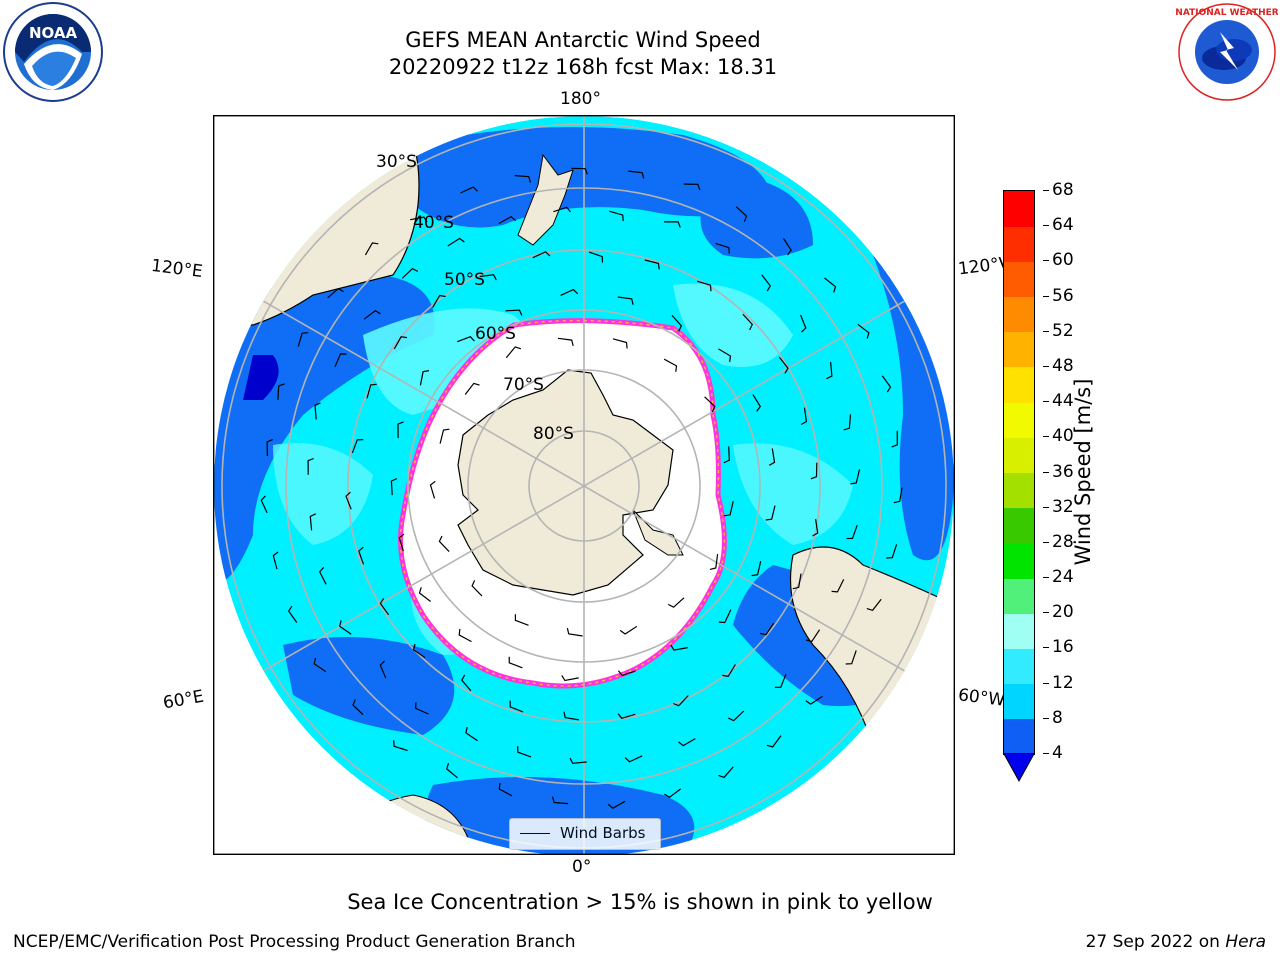 This screenshot has height=960, width=1280. I want to click on map-legend: Wind Barbs, so click(585, 834).